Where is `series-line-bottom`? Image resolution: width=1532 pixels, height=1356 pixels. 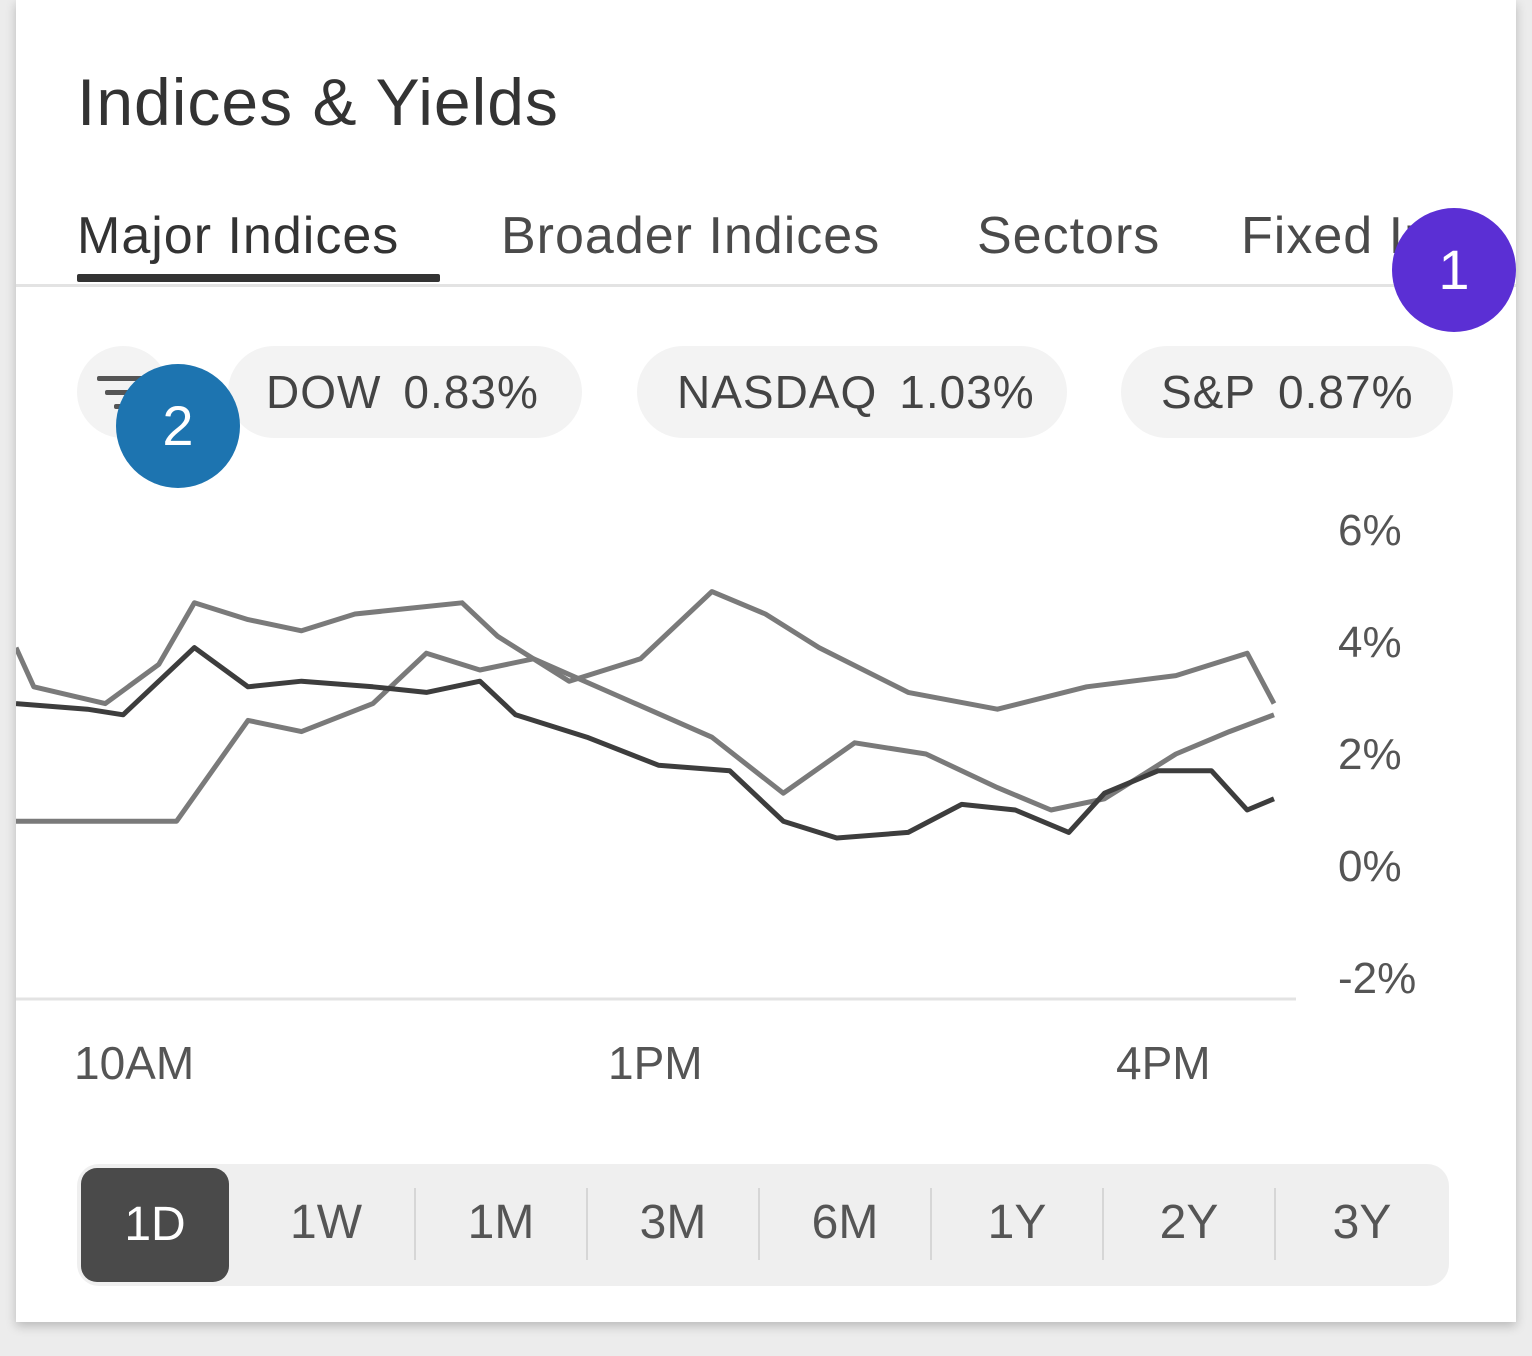
series-line-bottom is located at coordinates (645, 743).